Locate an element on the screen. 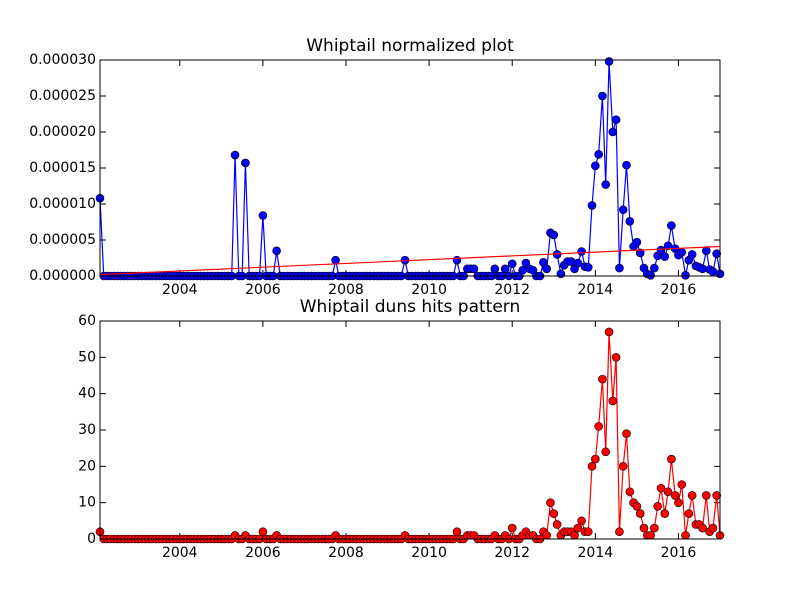 The width and height of the screenshot is (800, 600). y-tick-label: 20 is located at coordinates (87, 466).